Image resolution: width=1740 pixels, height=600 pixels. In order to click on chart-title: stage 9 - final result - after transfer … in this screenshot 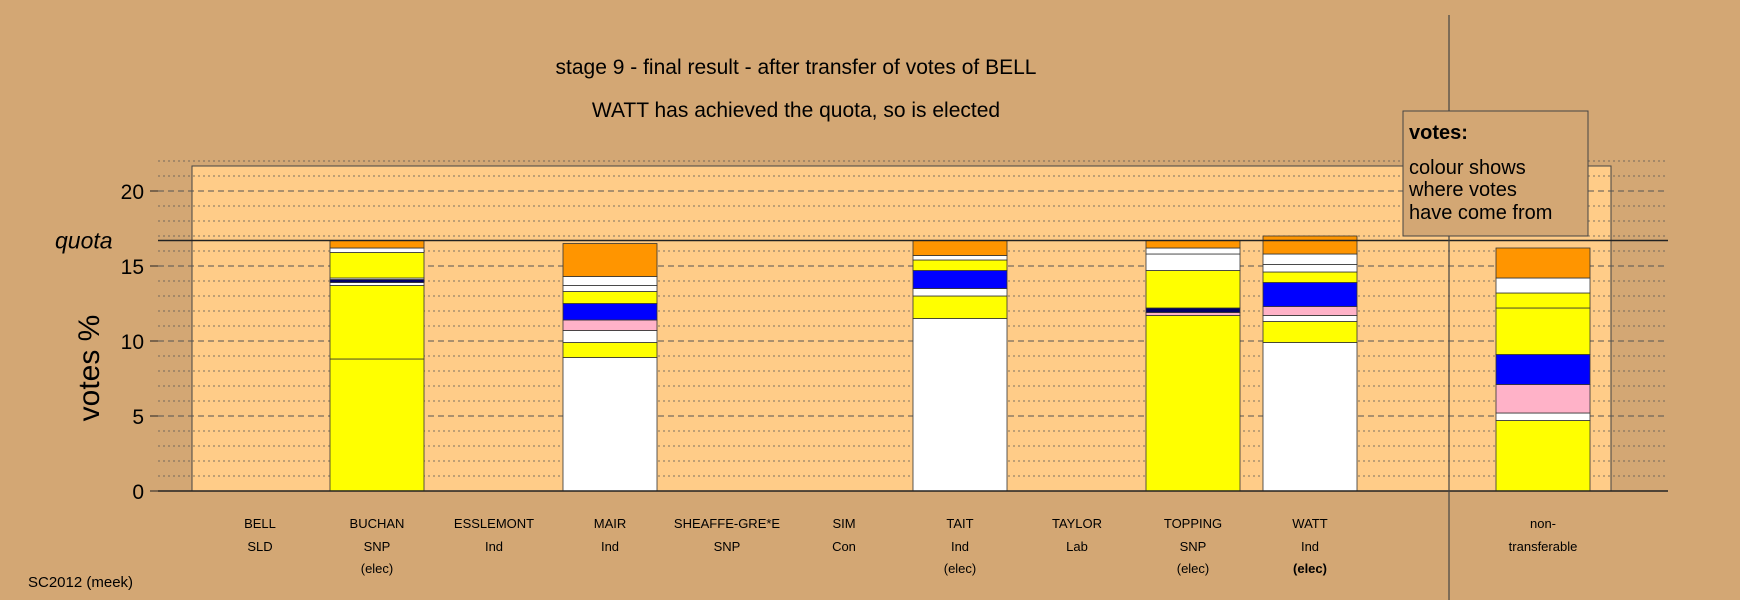, I will do `click(796, 67)`.